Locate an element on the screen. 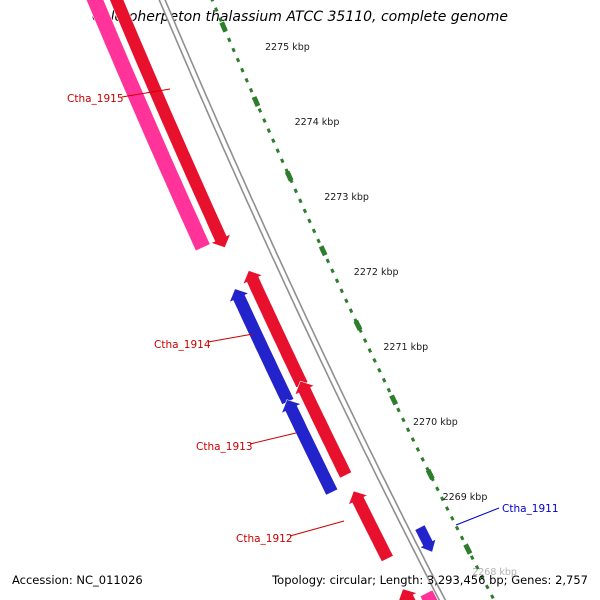 The height and width of the screenshot is (600, 600). leader-line-Ctha_1911 is located at coordinates (477, 516).